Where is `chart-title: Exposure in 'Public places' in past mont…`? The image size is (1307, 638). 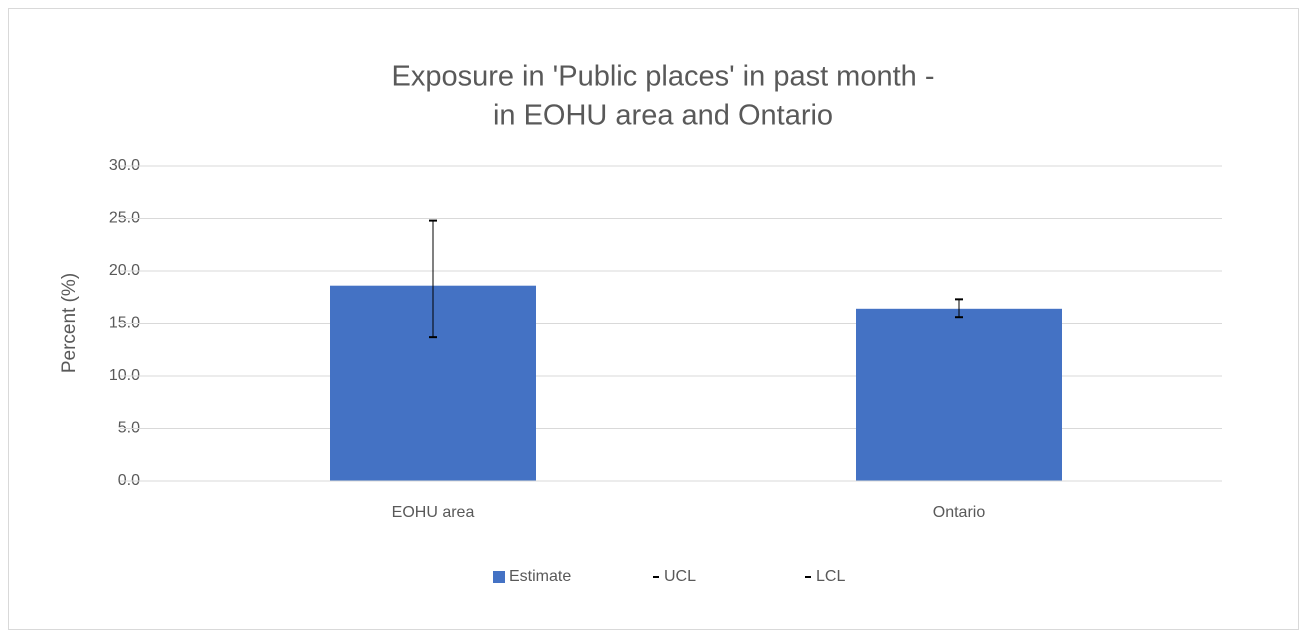
chart-title: Exposure in 'Public places' in past mont… is located at coordinates (662, 77).